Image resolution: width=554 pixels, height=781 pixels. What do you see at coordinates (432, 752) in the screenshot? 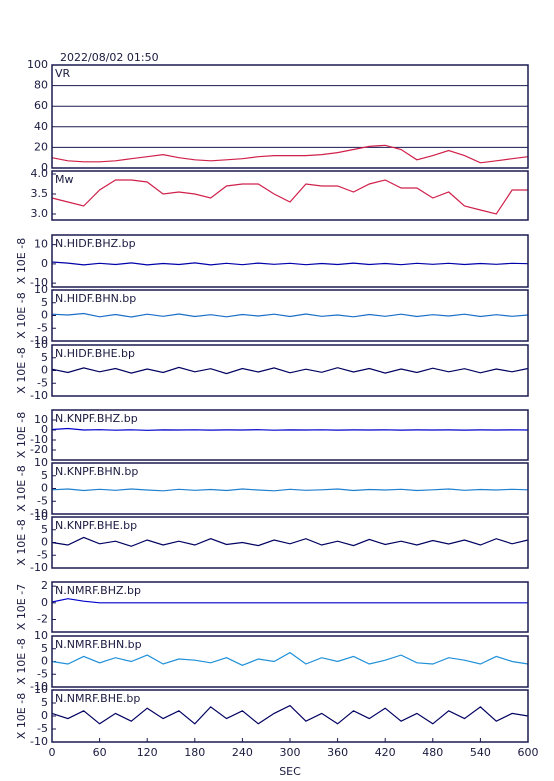
I see `x-tick-label: 480` at bounding box center [432, 752].